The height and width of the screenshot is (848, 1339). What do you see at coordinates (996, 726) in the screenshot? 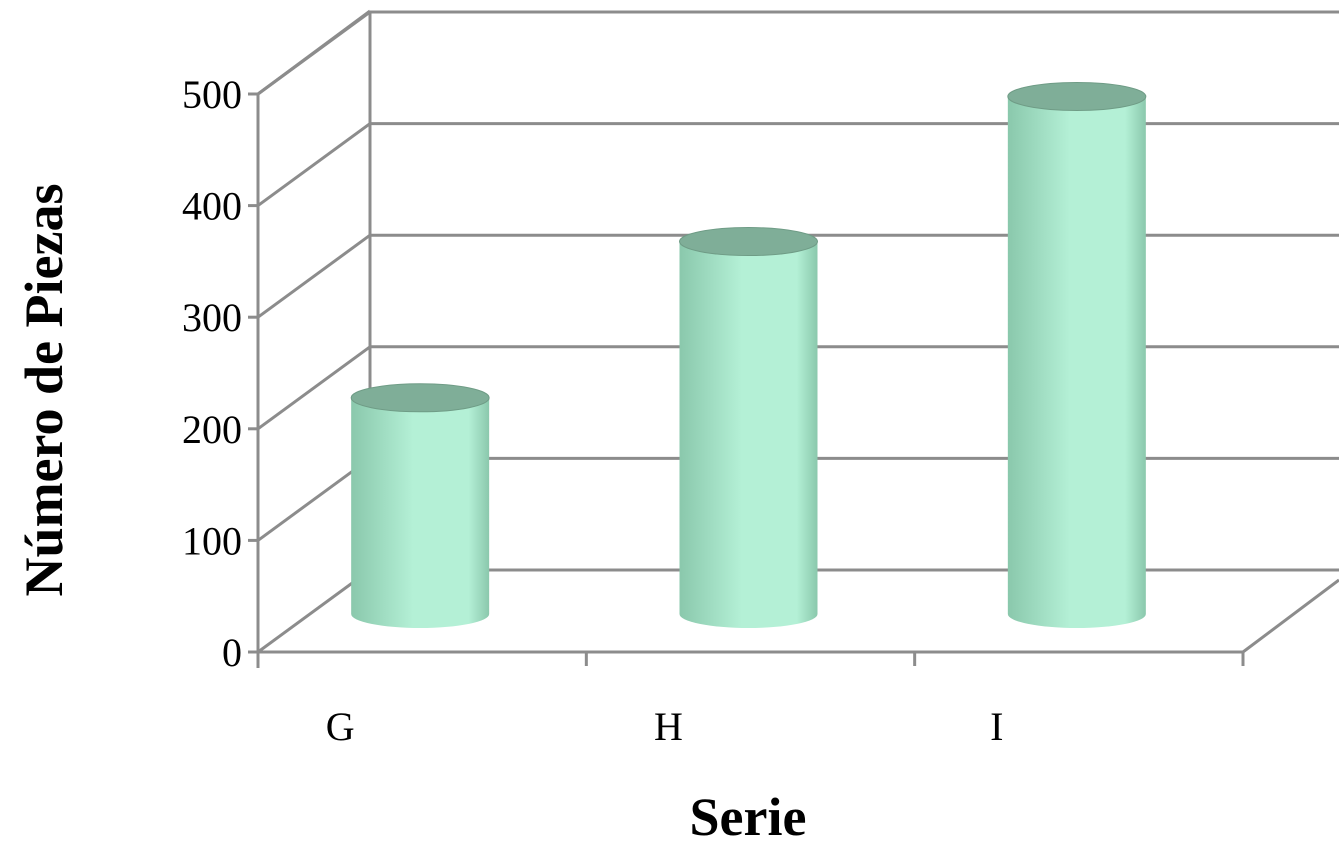
I see `x-tick-label: I` at bounding box center [996, 726].